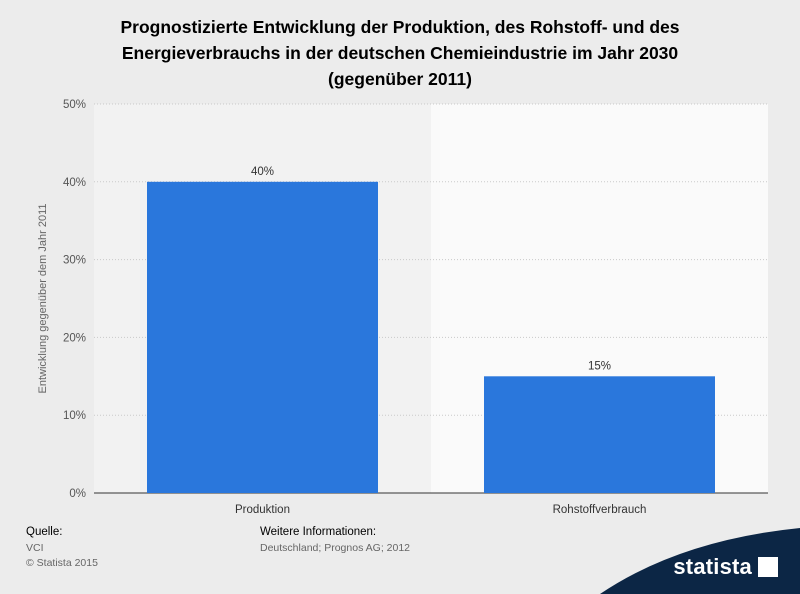 The height and width of the screenshot is (594, 800). I want to click on data-label: 40%, so click(262, 172).